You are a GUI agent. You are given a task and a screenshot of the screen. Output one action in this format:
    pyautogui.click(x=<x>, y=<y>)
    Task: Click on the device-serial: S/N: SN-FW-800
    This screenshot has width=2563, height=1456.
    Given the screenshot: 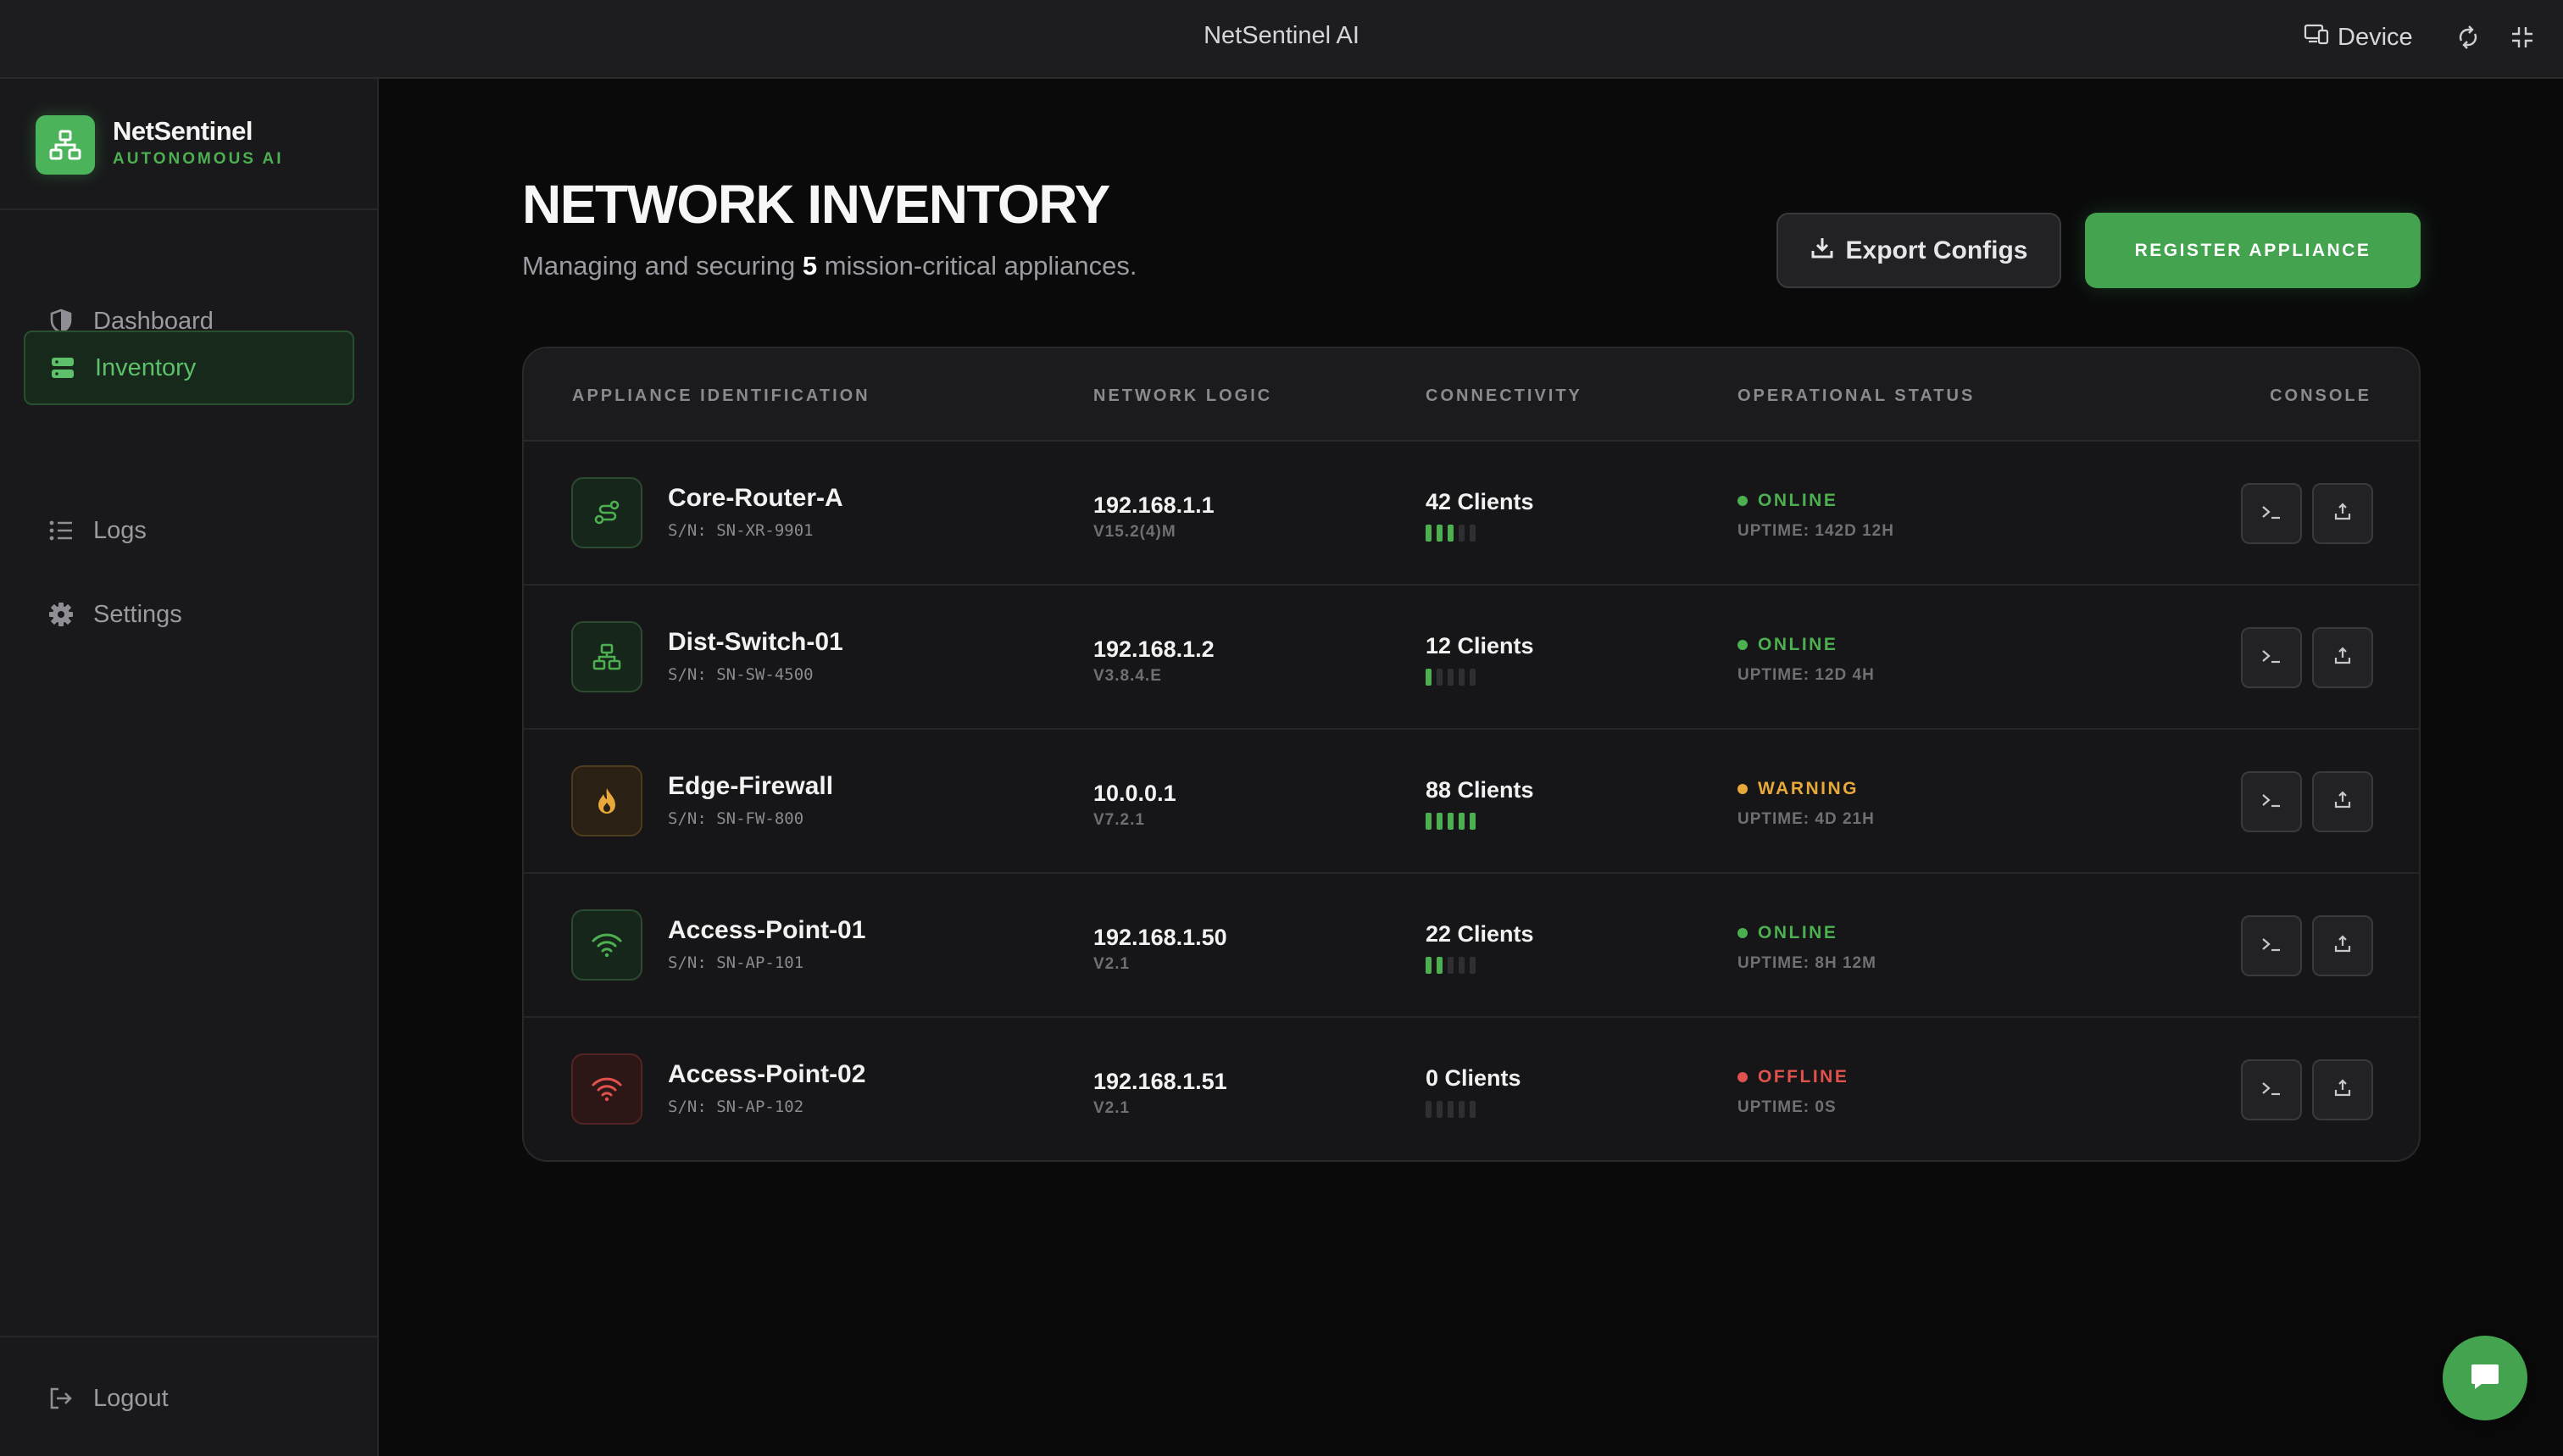 What is the action you would take?
    pyautogui.click(x=736, y=819)
    